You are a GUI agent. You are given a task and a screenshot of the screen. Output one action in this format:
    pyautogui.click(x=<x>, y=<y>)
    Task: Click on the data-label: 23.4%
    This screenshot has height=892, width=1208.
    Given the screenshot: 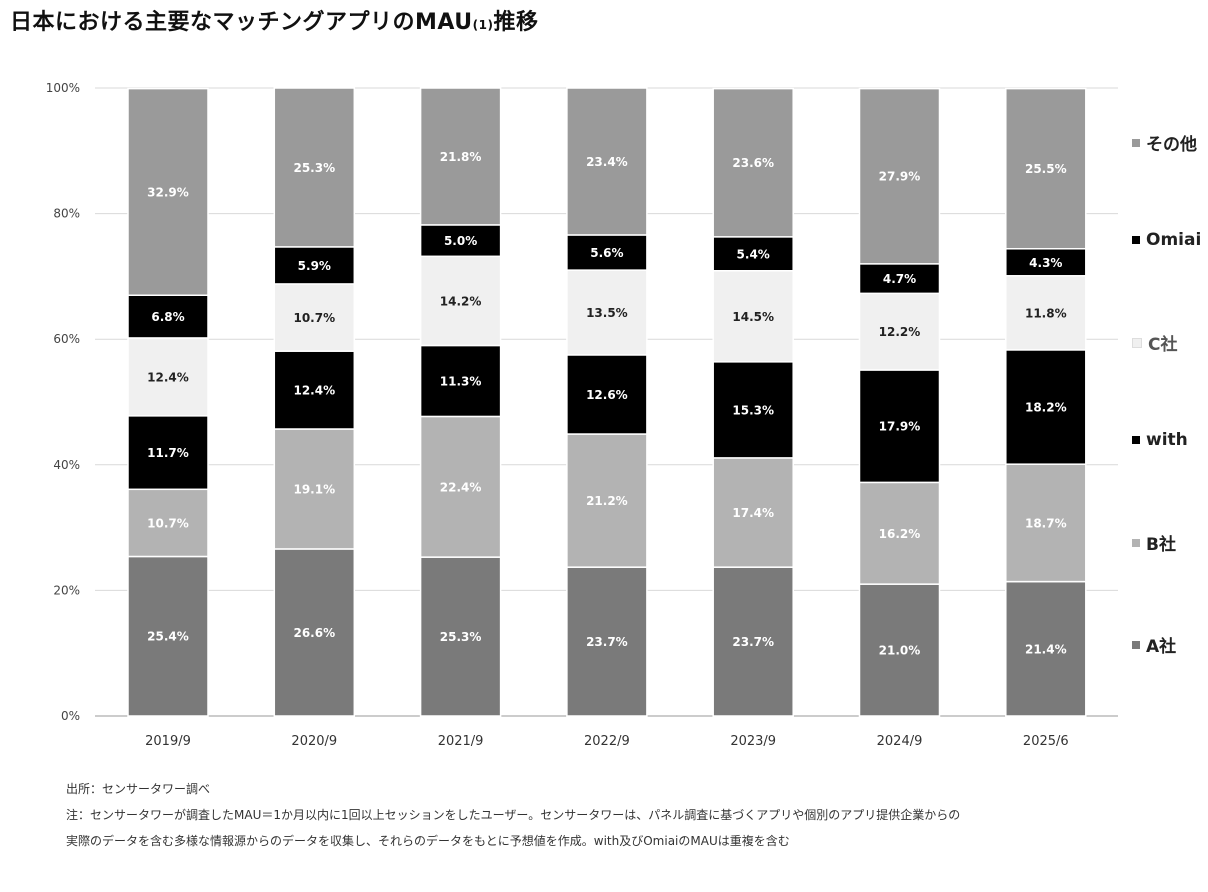 What is the action you would take?
    pyautogui.click(x=607, y=162)
    